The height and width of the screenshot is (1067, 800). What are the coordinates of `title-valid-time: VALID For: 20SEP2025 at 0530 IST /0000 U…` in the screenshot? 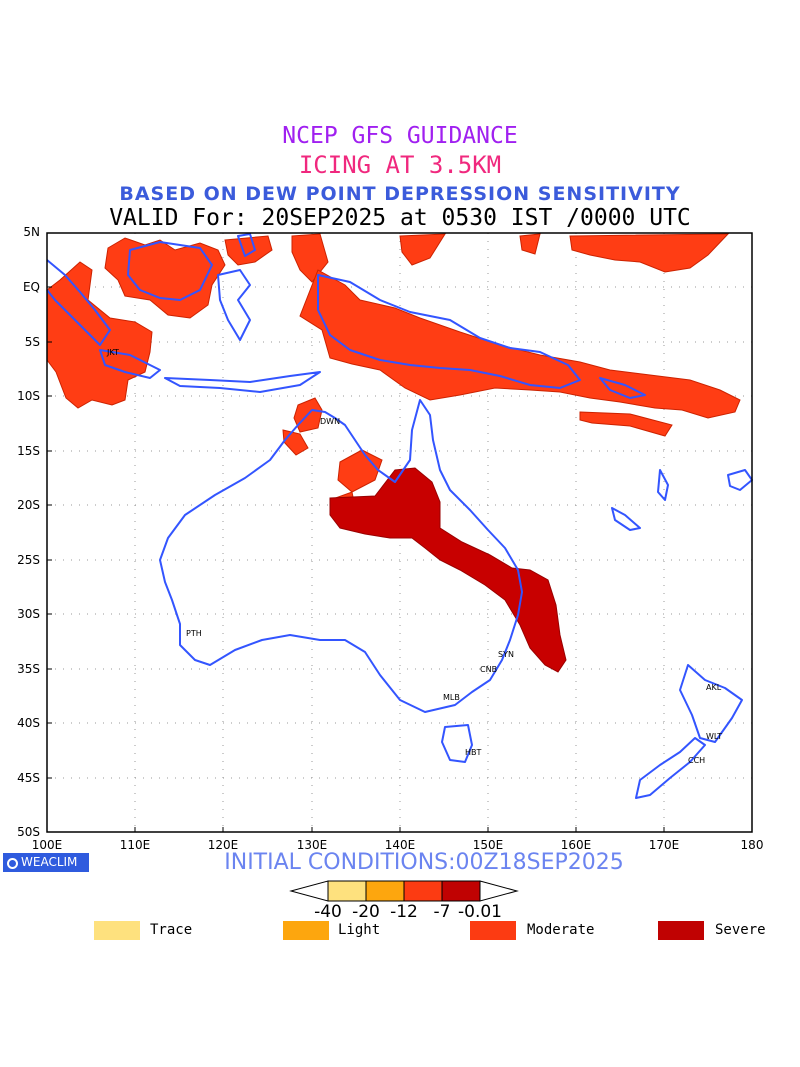 It's located at (400, 218).